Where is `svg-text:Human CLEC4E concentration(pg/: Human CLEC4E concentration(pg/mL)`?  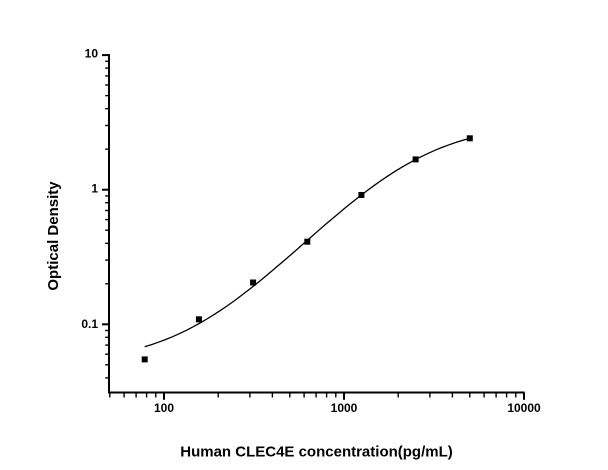 svg-text:Human CLEC4E concentration(pg/: Human CLEC4E concentration(pg/mL) is located at coordinates (316, 452).